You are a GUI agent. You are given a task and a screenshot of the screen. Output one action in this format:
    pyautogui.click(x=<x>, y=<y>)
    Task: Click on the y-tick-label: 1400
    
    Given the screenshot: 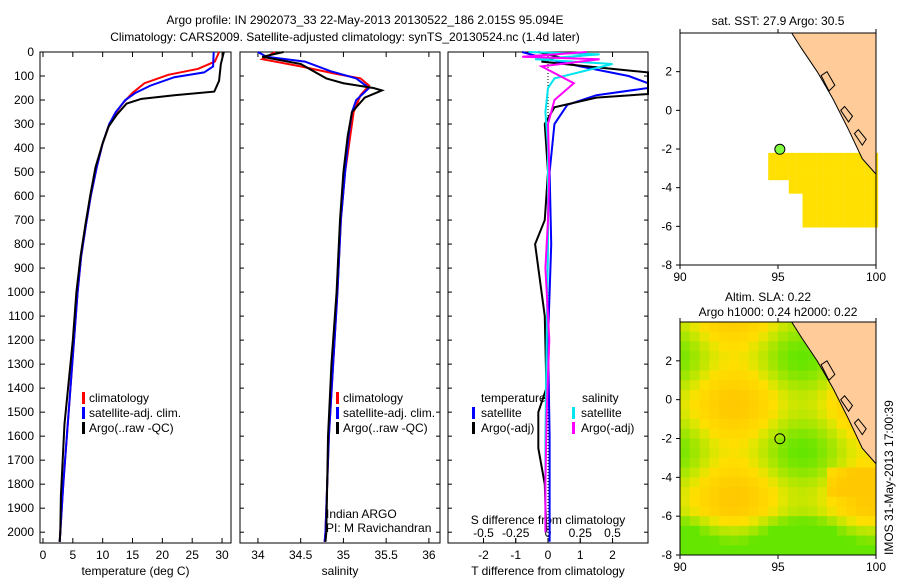 What is the action you would take?
    pyautogui.click(x=20, y=388)
    